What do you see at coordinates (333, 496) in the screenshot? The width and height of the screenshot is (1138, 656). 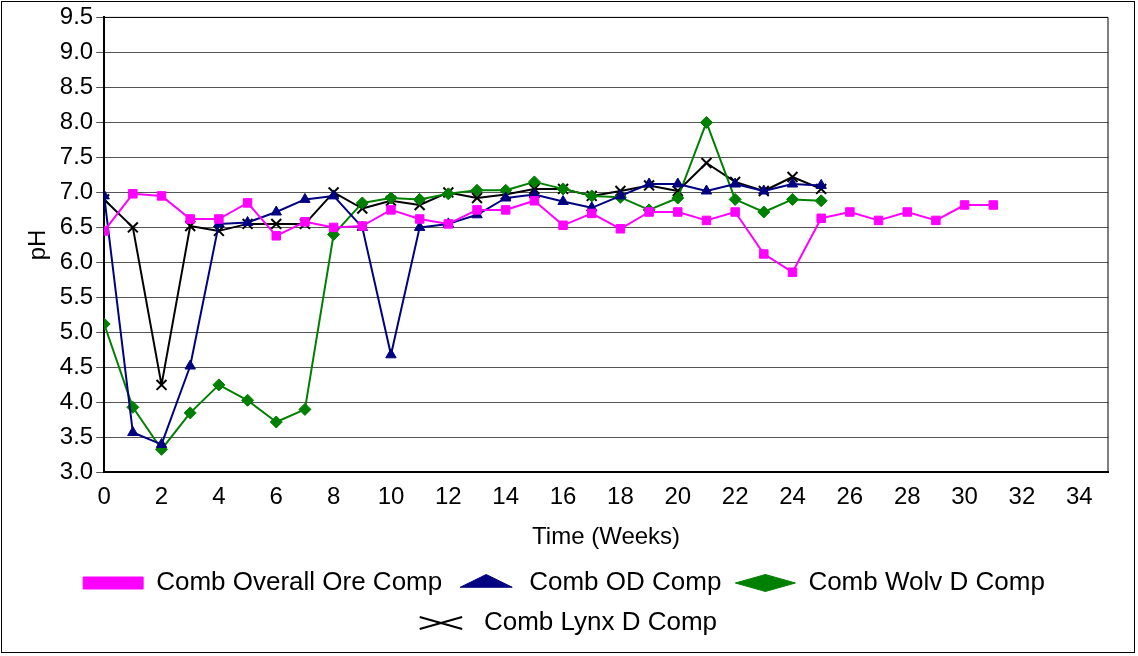 I see `x-tick-label: 8` at bounding box center [333, 496].